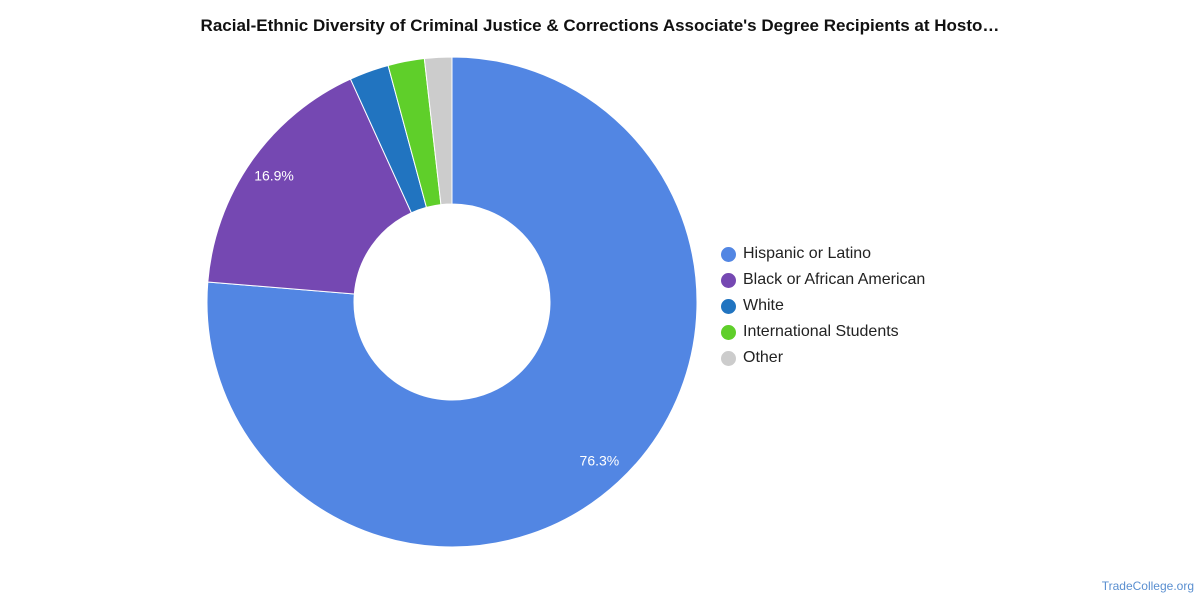 The image size is (1200, 600). Describe the element at coordinates (438, 131) in the screenshot. I see `slice-other` at that location.